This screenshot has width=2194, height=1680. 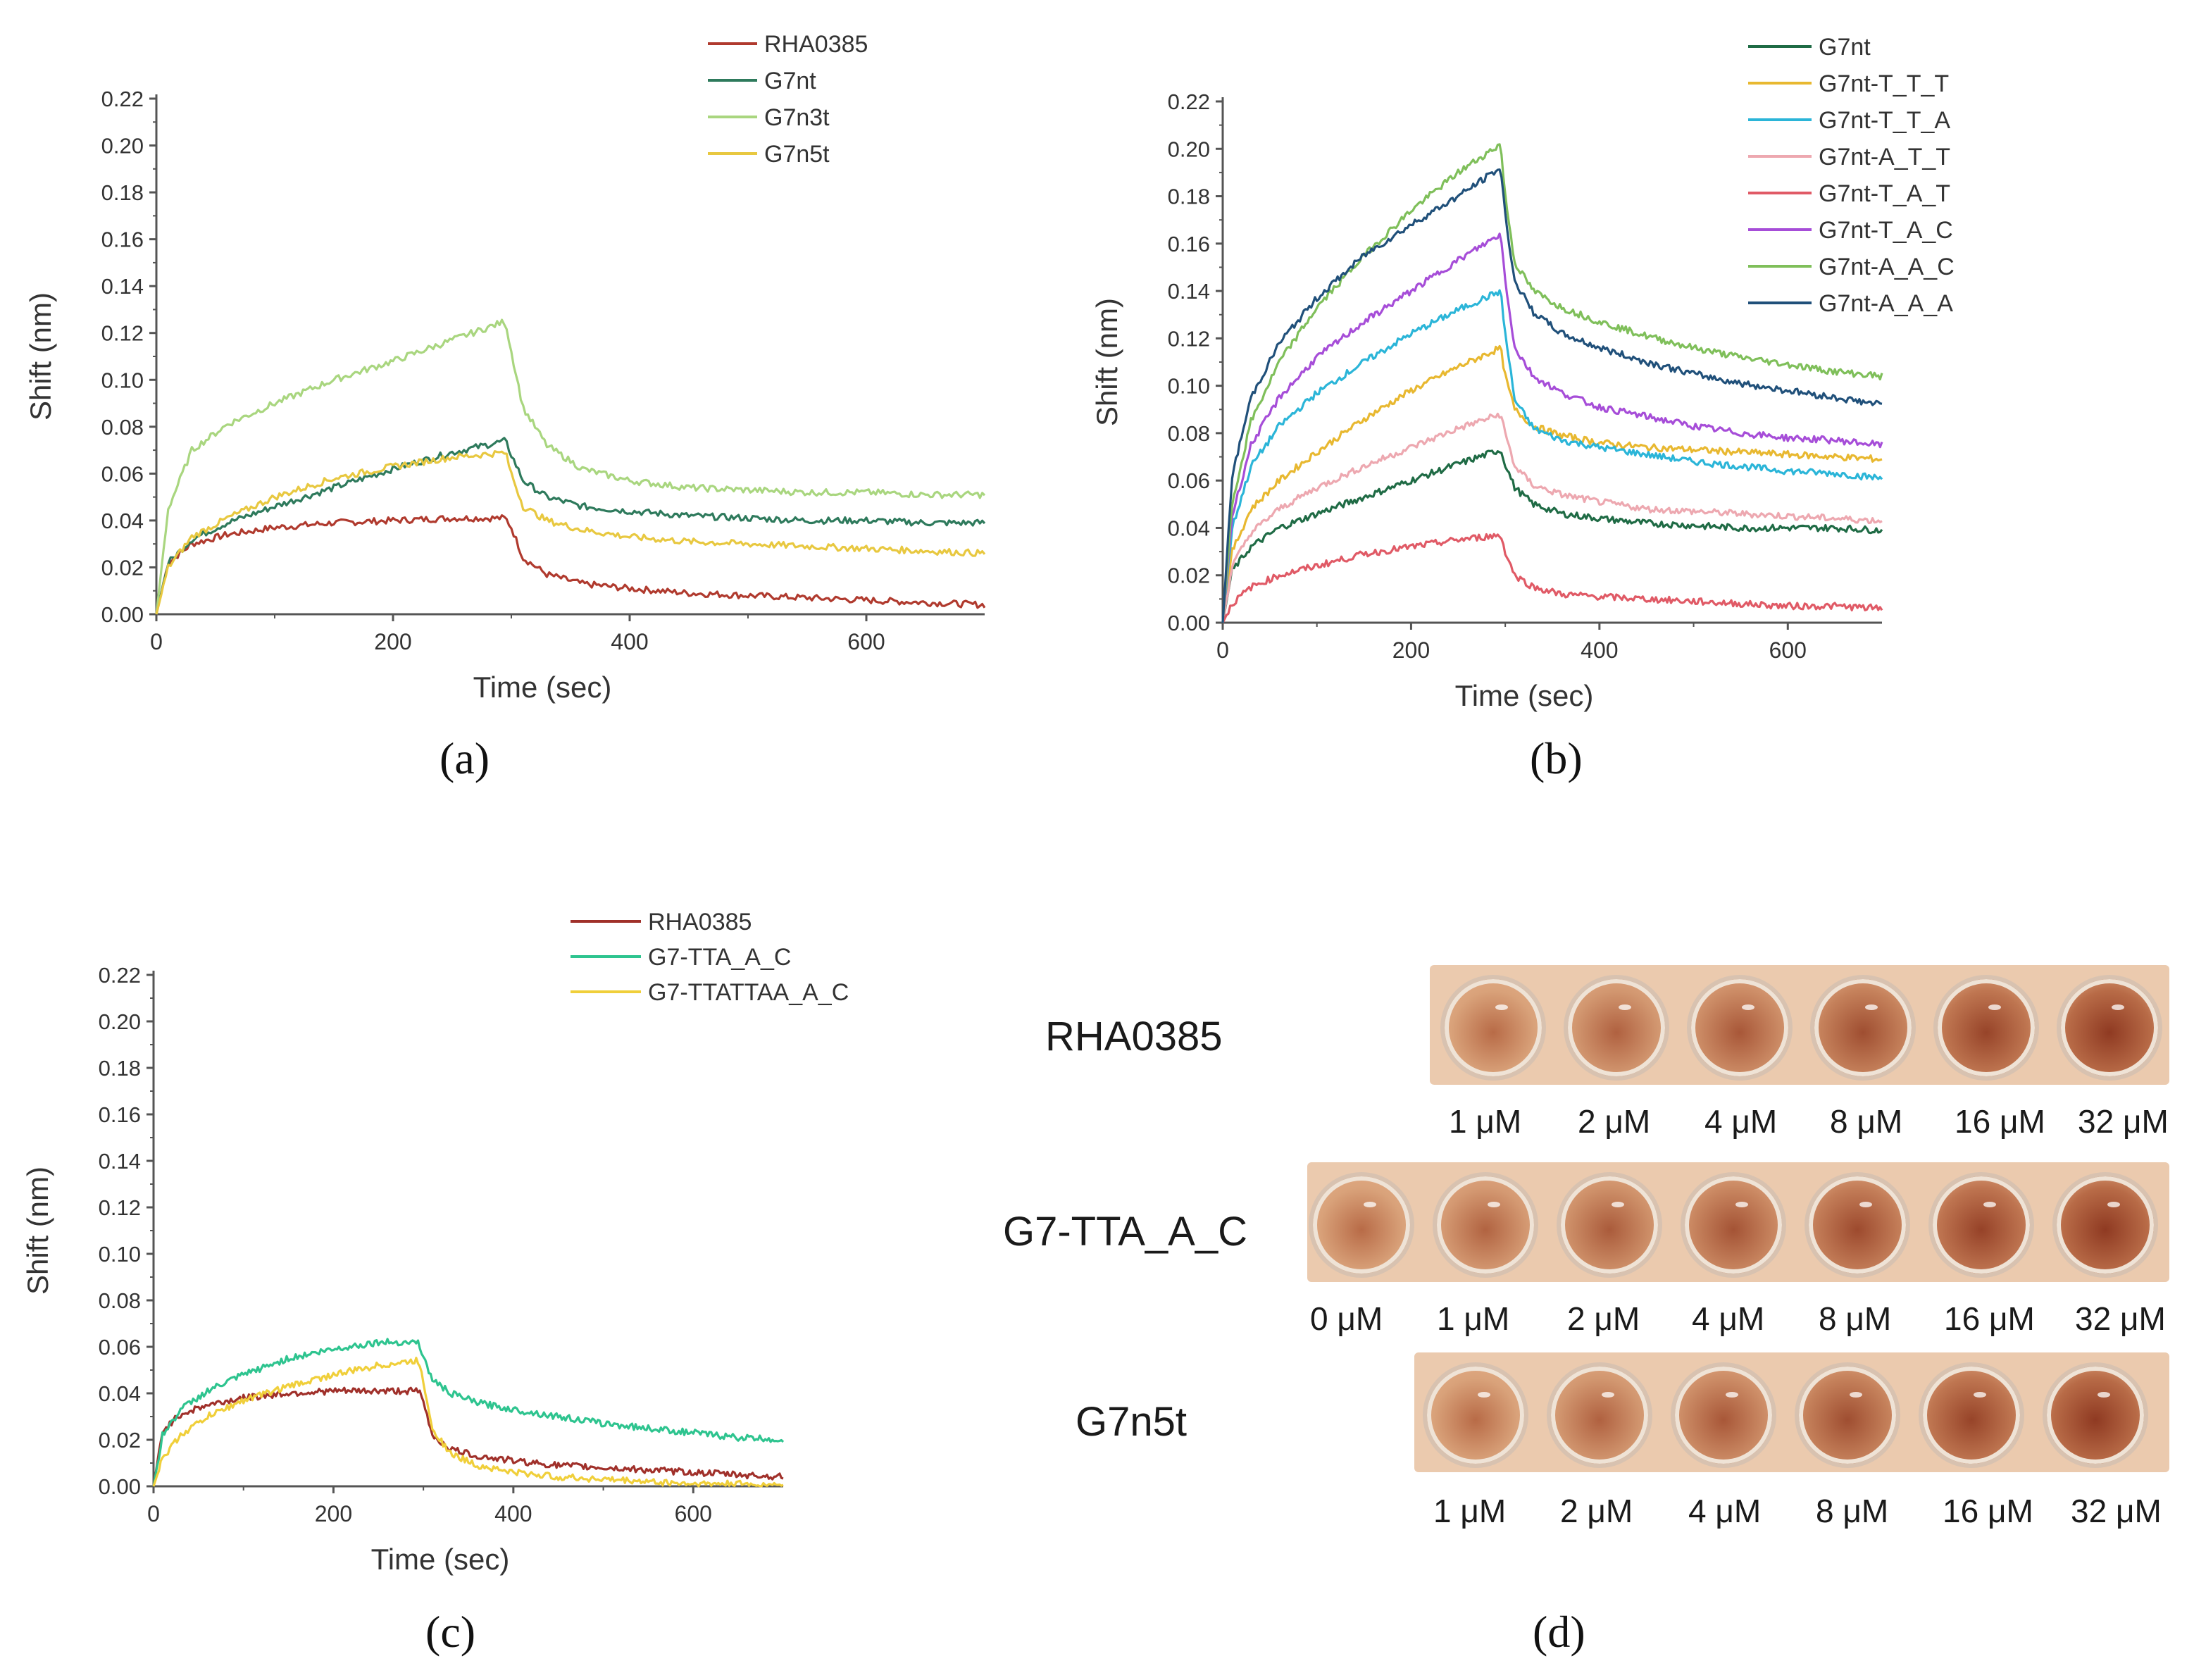 What do you see at coordinates (1131, 1422) in the screenshot?
I see `plate-row-name-3: G7n5t` at bounding box center [1131, 1422].